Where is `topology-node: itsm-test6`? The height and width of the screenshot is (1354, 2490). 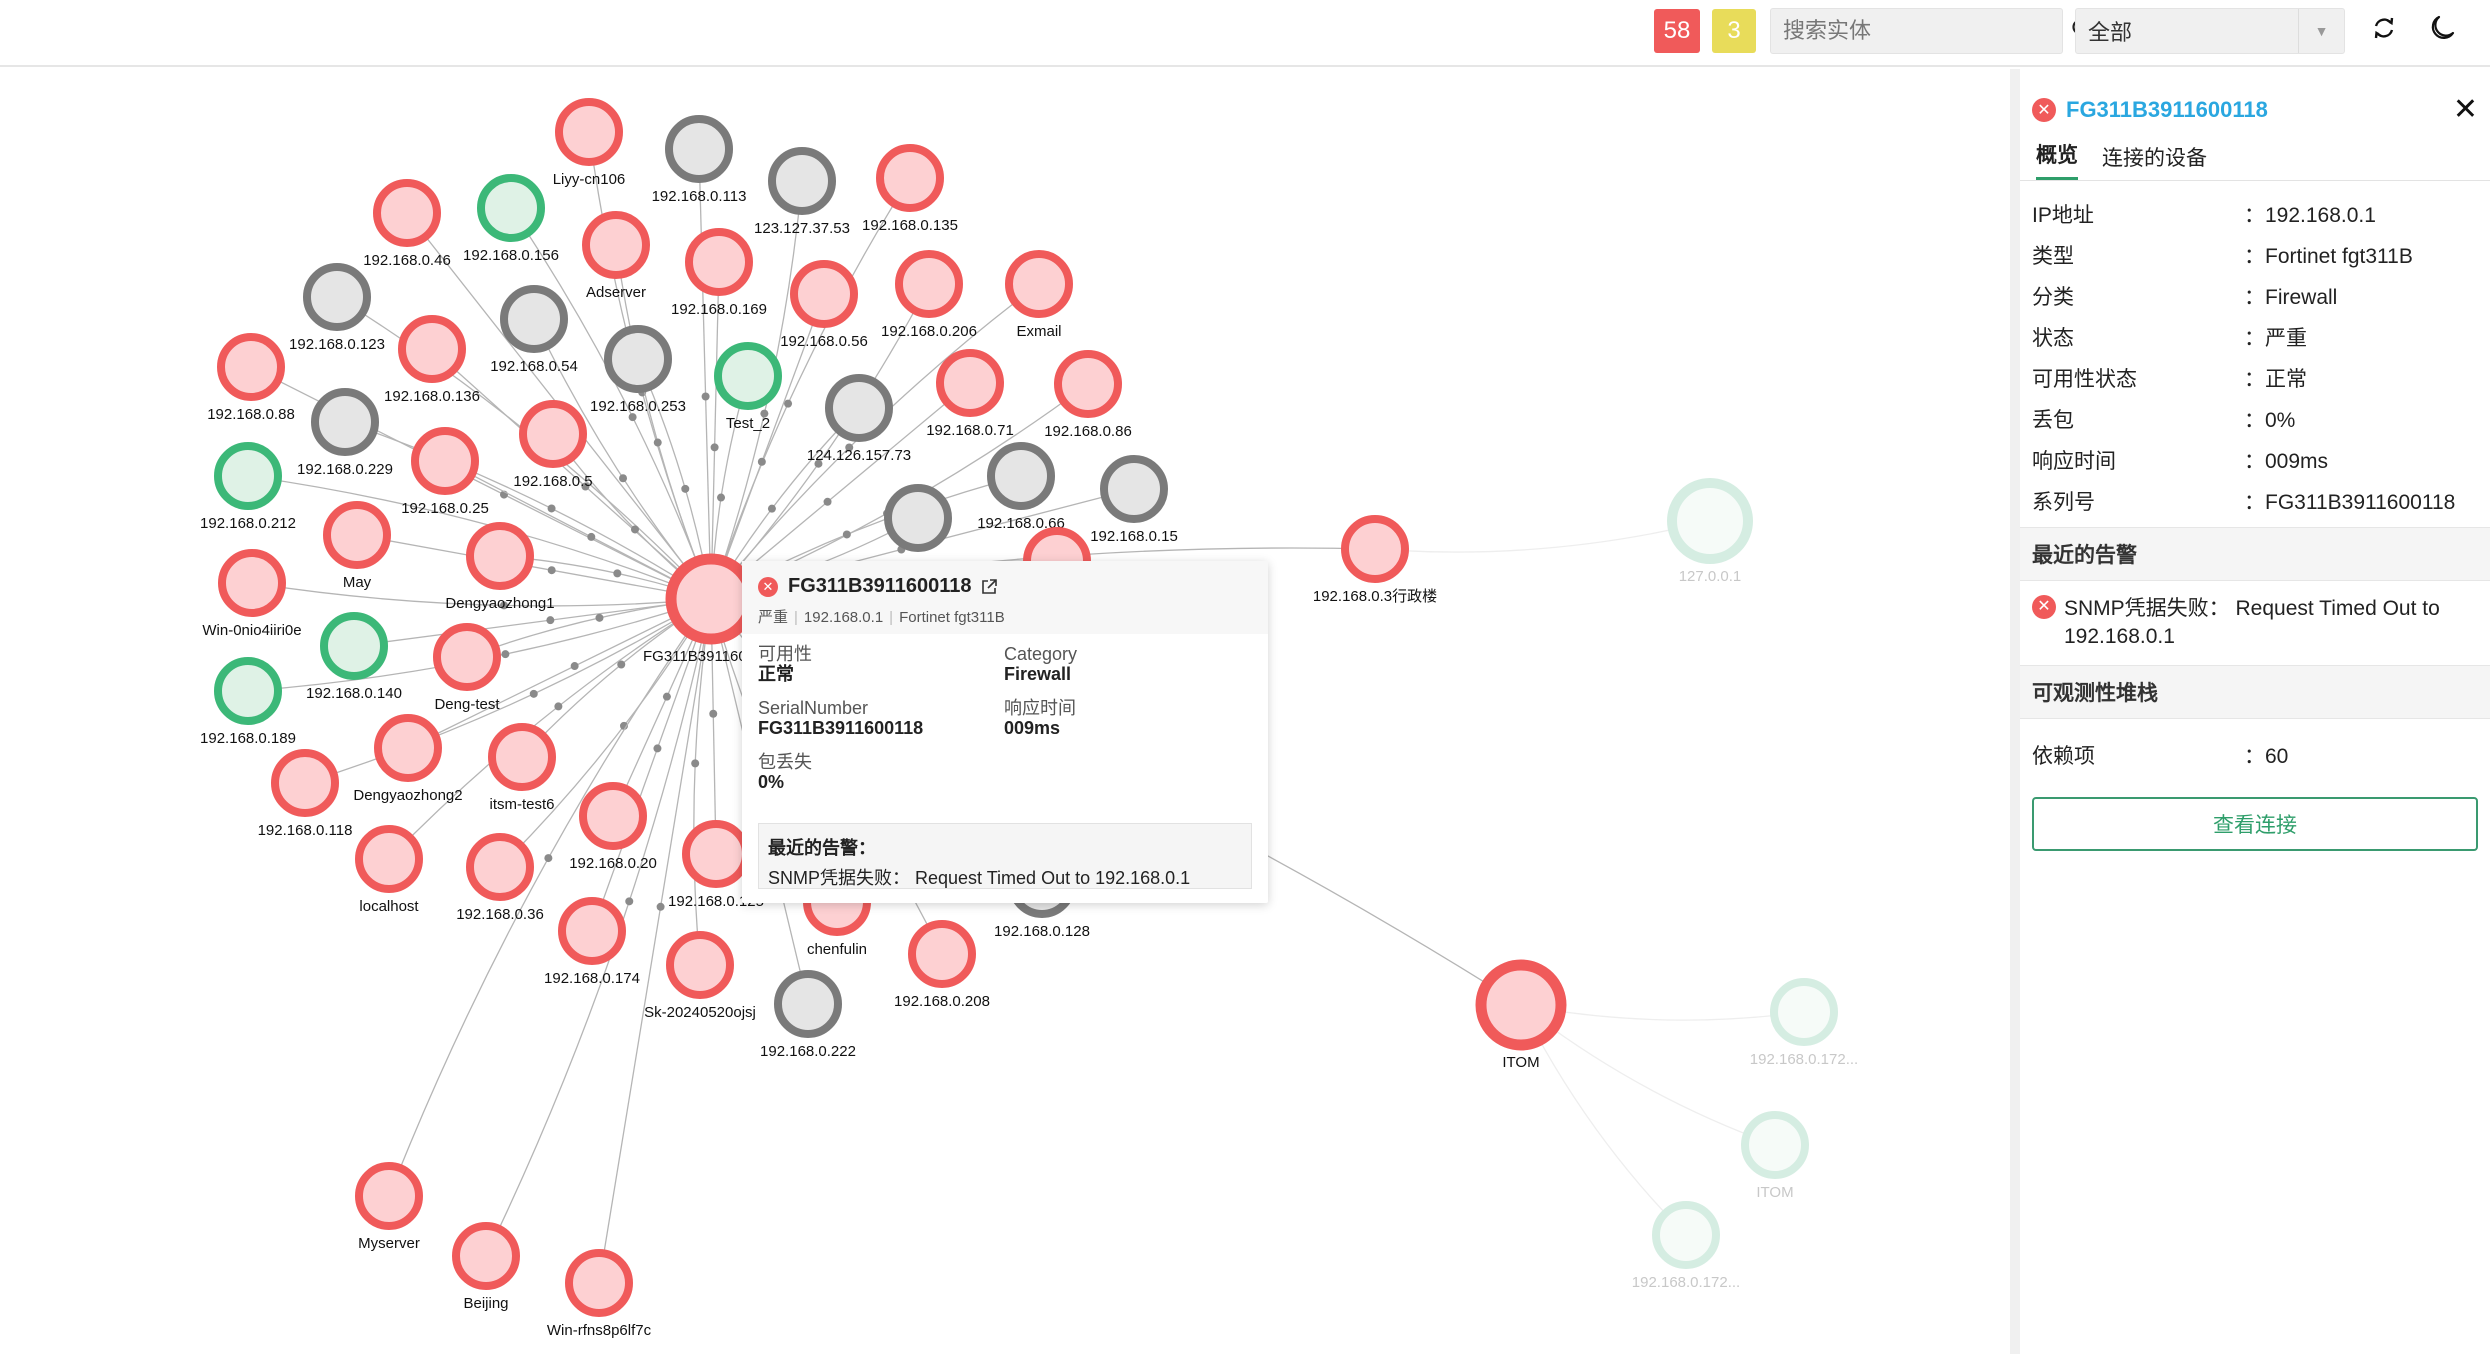 topology-node: itsm-test6 is located at coordinates (522, 768).